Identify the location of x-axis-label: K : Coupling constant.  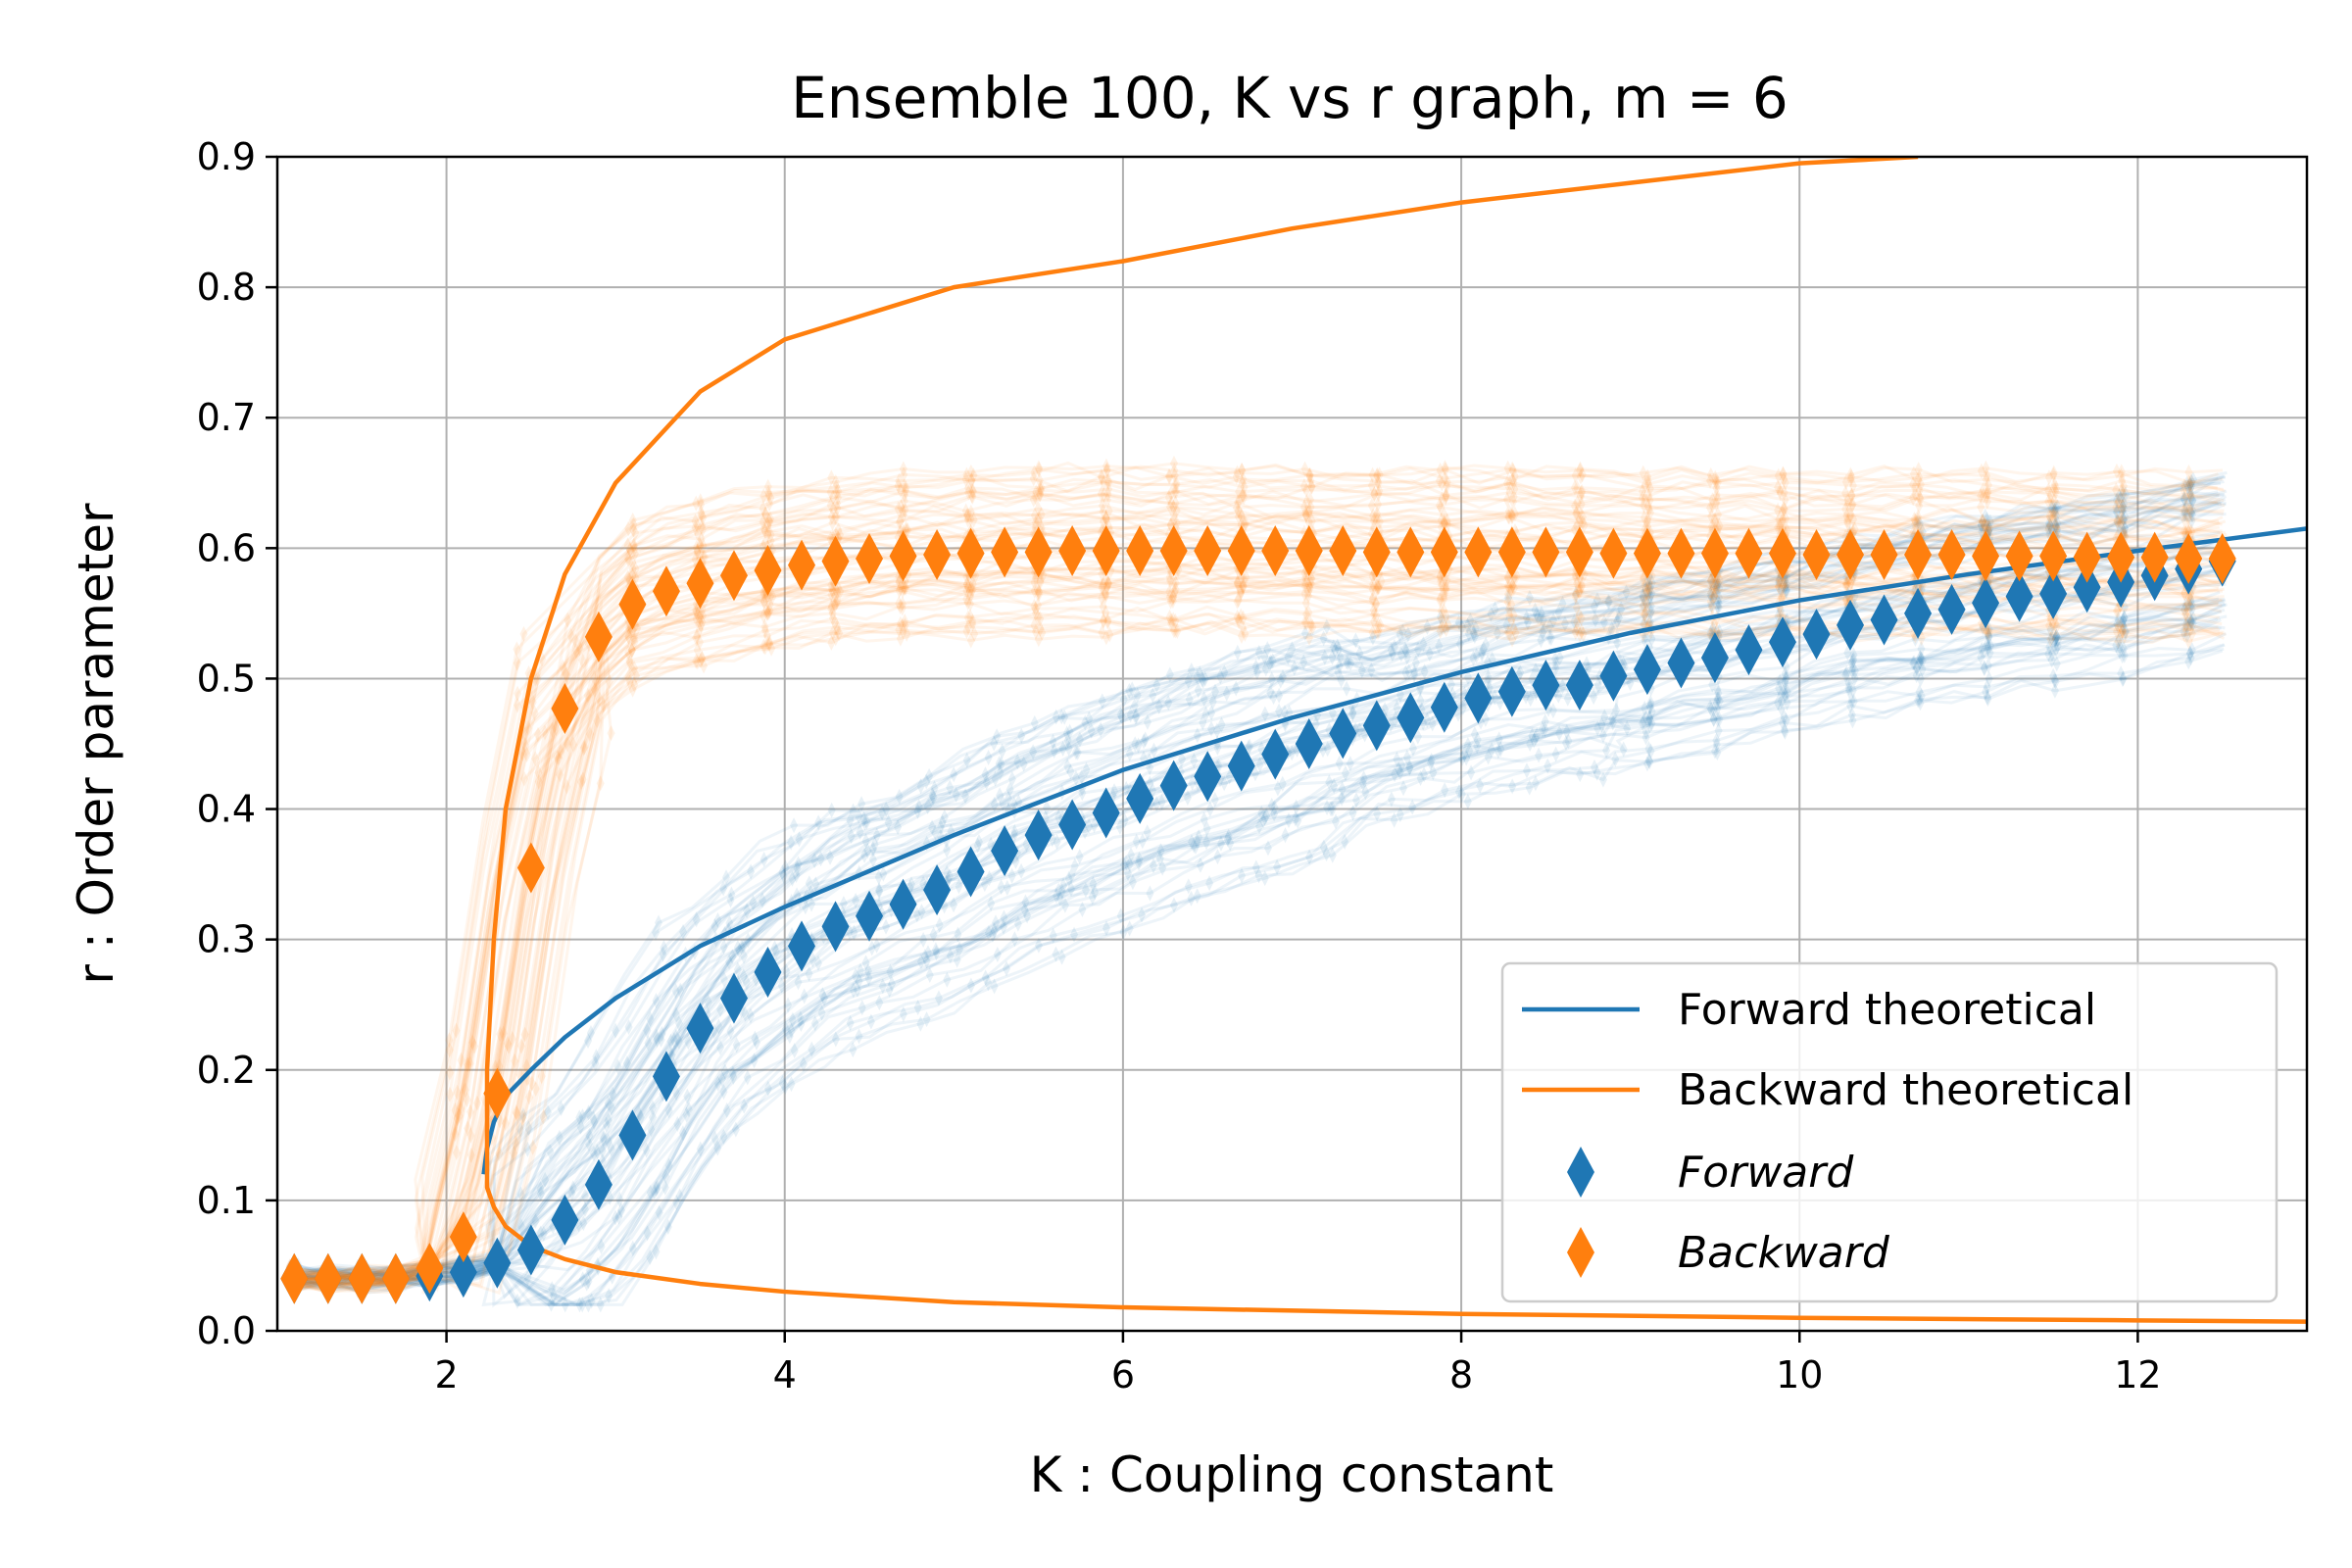
(1292, 1474).